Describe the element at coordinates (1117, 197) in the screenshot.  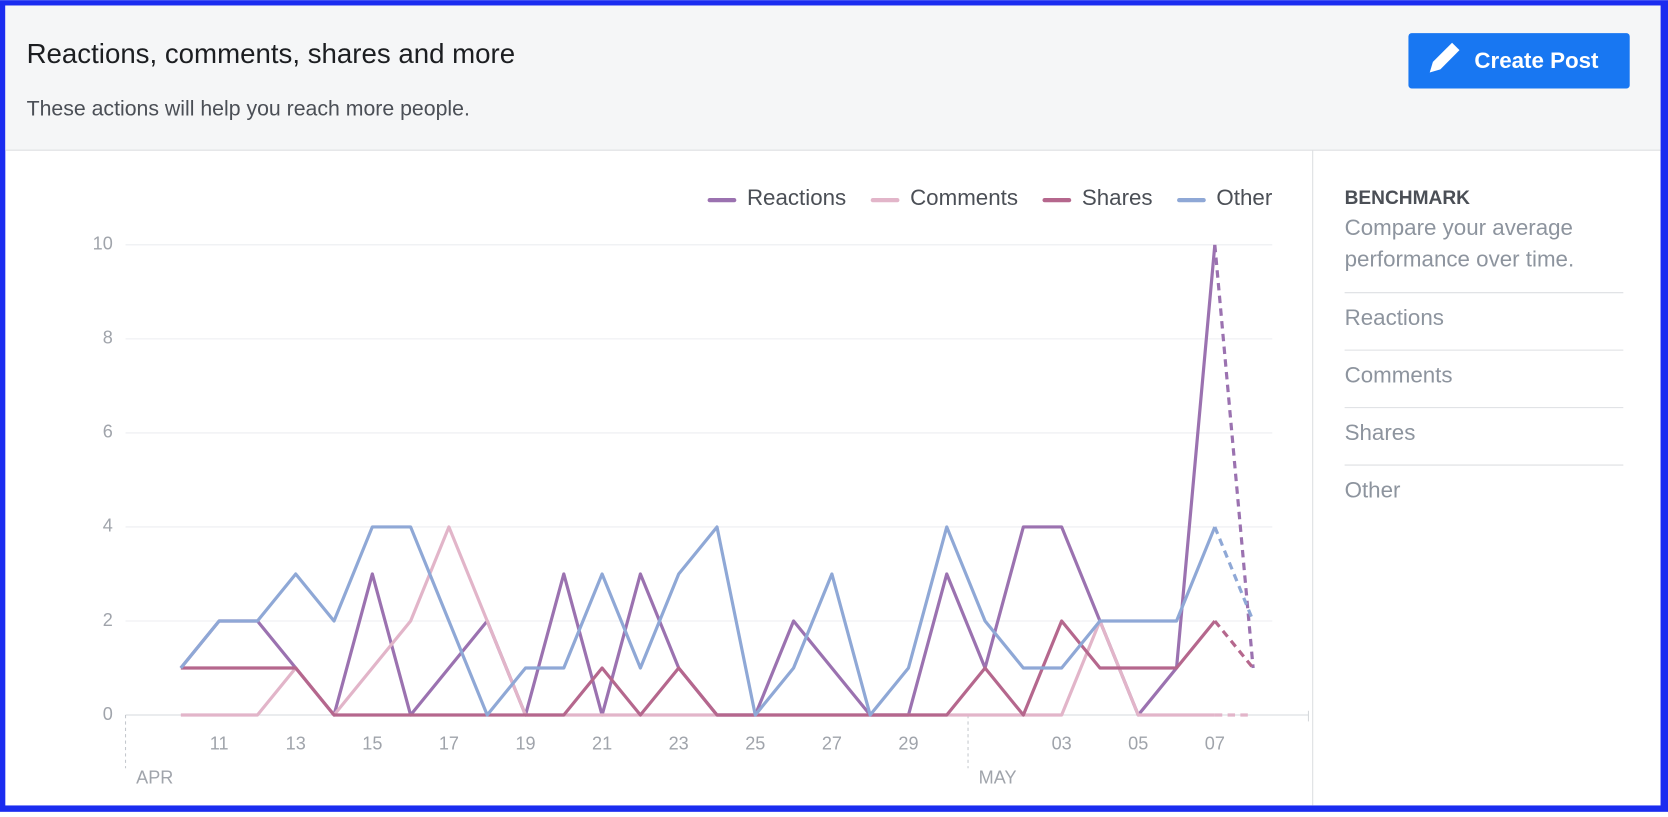
I see `legend-label: Shares` at that location.